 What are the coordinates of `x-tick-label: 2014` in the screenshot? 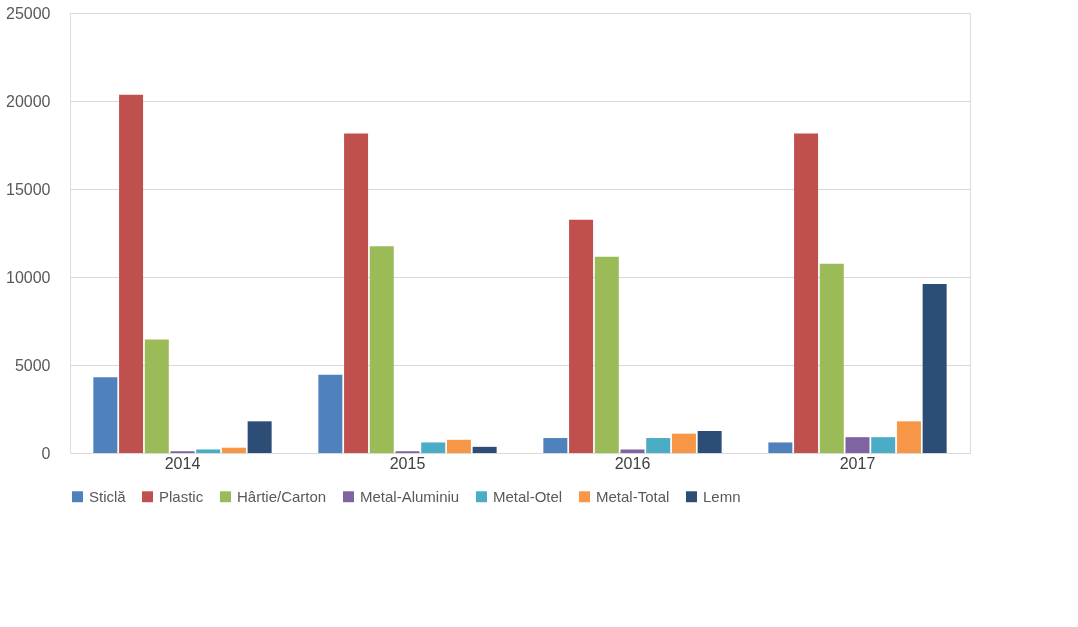 It's located at (182, 463).